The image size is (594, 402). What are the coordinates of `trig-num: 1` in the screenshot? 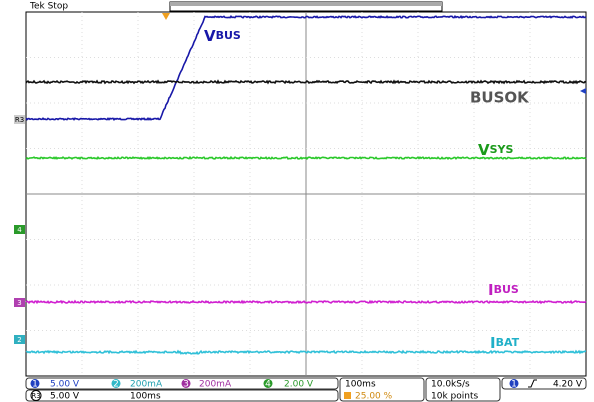 It's located at (514, 385).